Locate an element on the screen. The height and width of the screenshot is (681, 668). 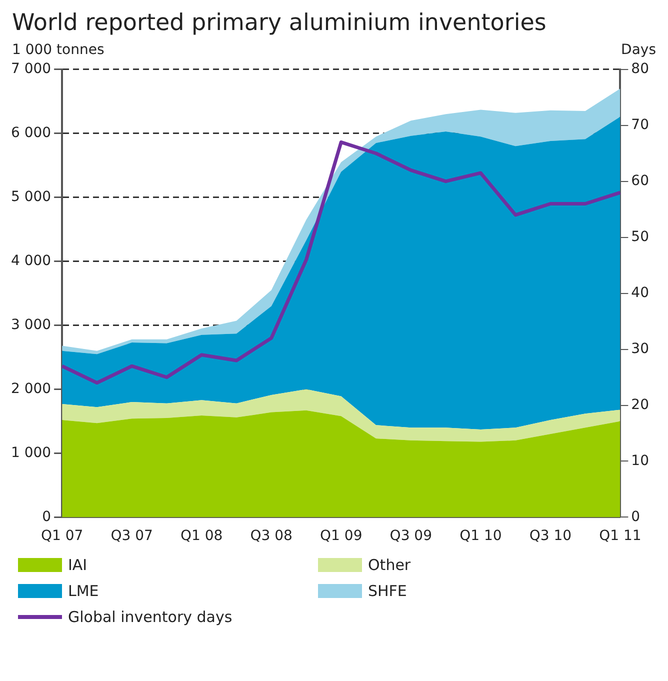
x-tick-label: Q1 10 is located at coordinates (481, 536).